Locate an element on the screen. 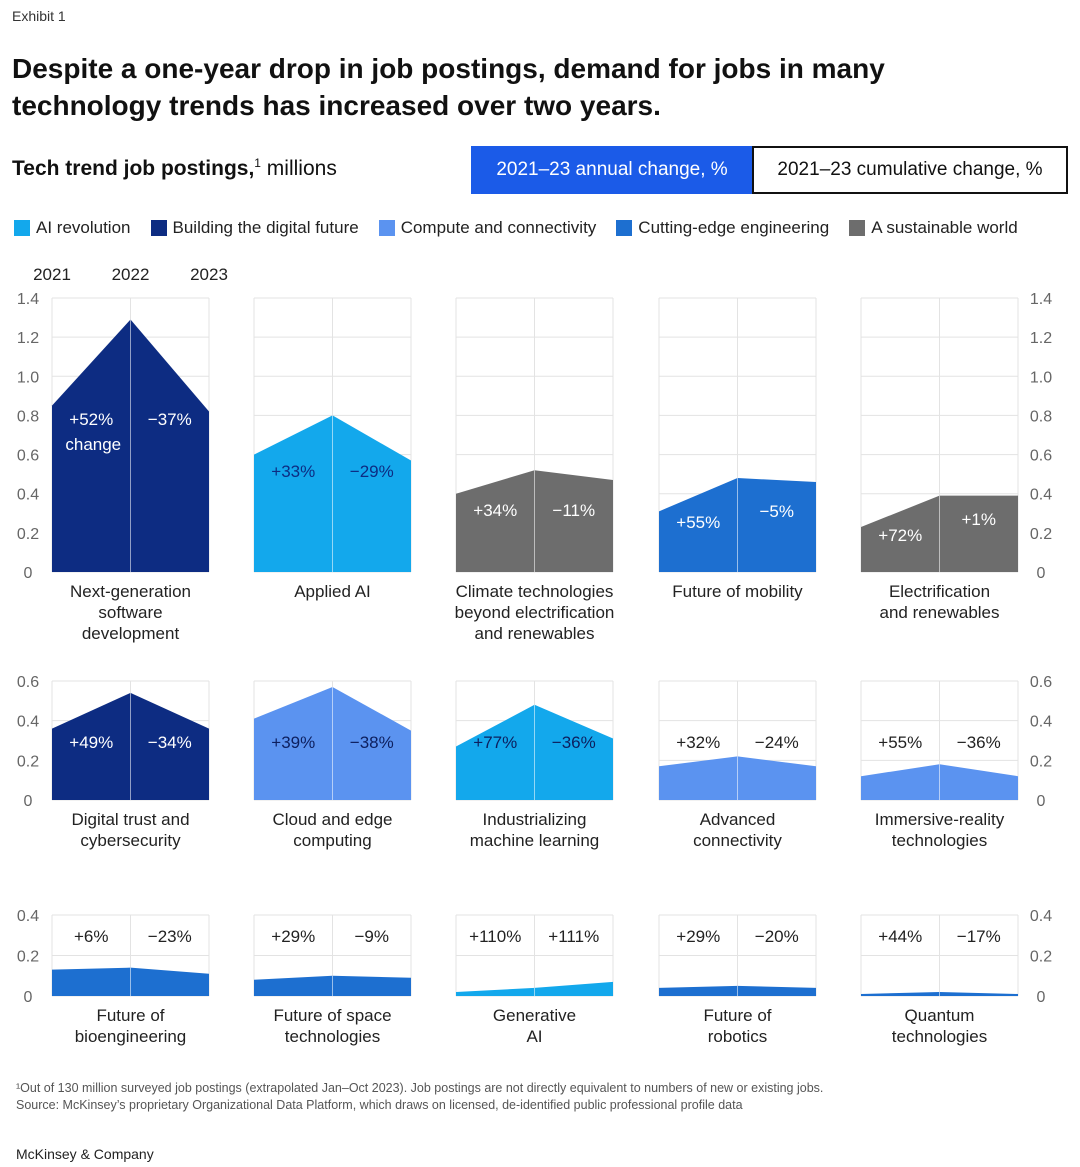 Image resolution: width=1080 pixels, height=1167 pixels. panel-category-label: Next-generation is located at coordinates (130, 591).